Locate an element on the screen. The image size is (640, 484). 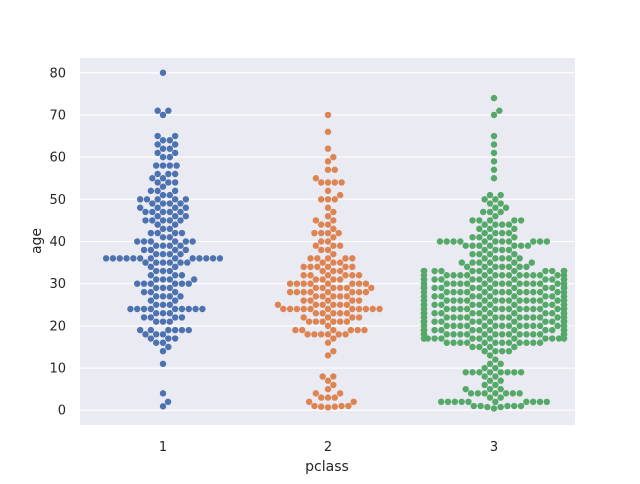
y-tick-label: 80 is located at coordinates (57, 73).